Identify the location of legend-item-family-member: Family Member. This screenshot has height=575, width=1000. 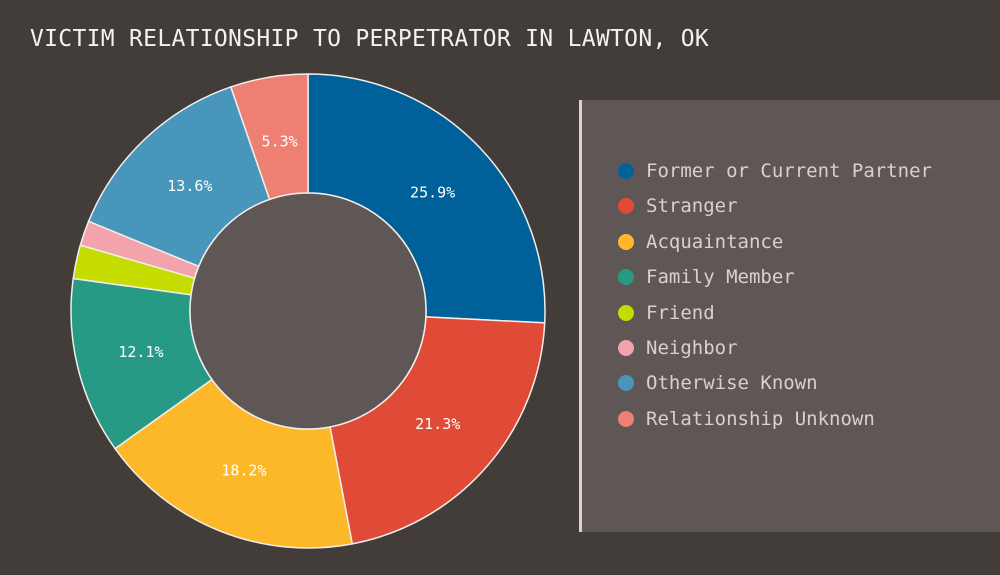
(706, 277).